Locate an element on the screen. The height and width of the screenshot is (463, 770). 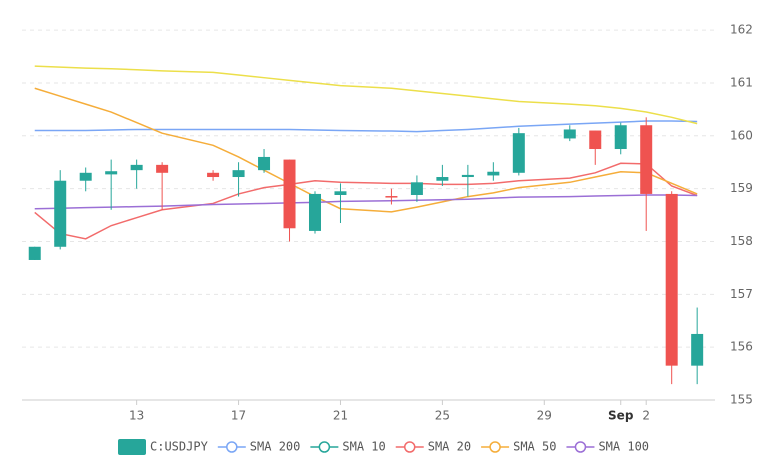
legend-label: SMA 10 is located at coordinates (363, 447).